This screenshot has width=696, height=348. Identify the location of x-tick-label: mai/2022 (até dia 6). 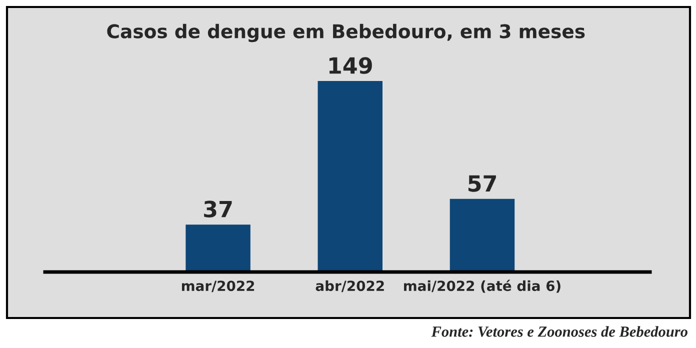
(482, 286).